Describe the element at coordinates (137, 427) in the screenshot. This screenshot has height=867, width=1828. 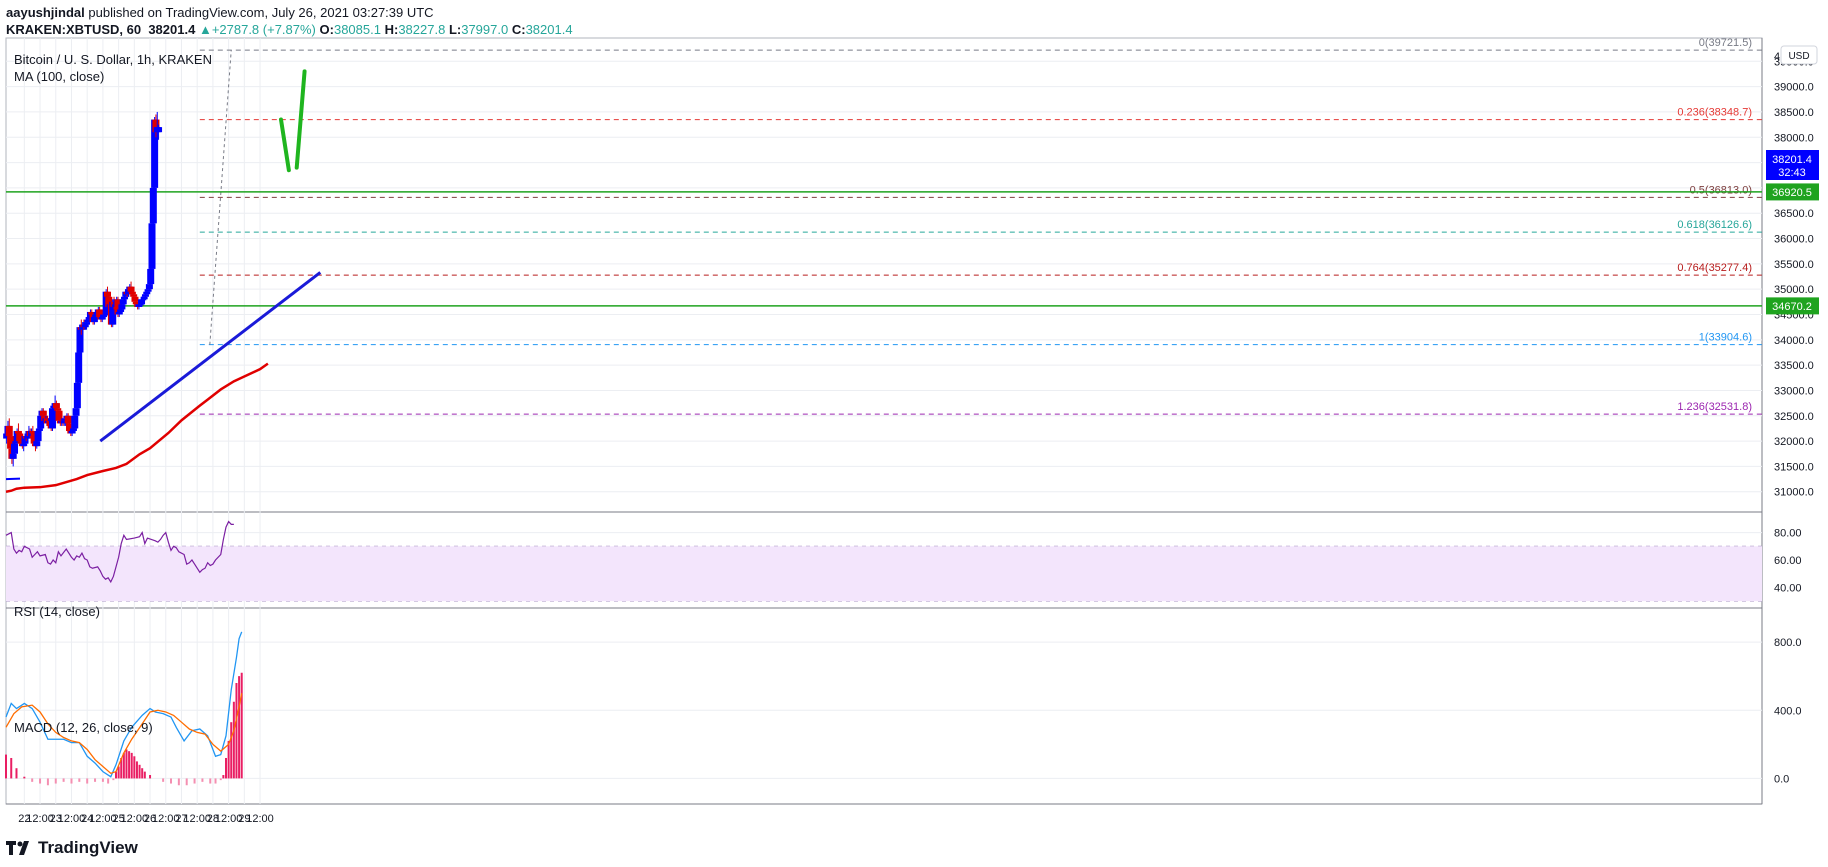
I see `ma100-line` at that location.